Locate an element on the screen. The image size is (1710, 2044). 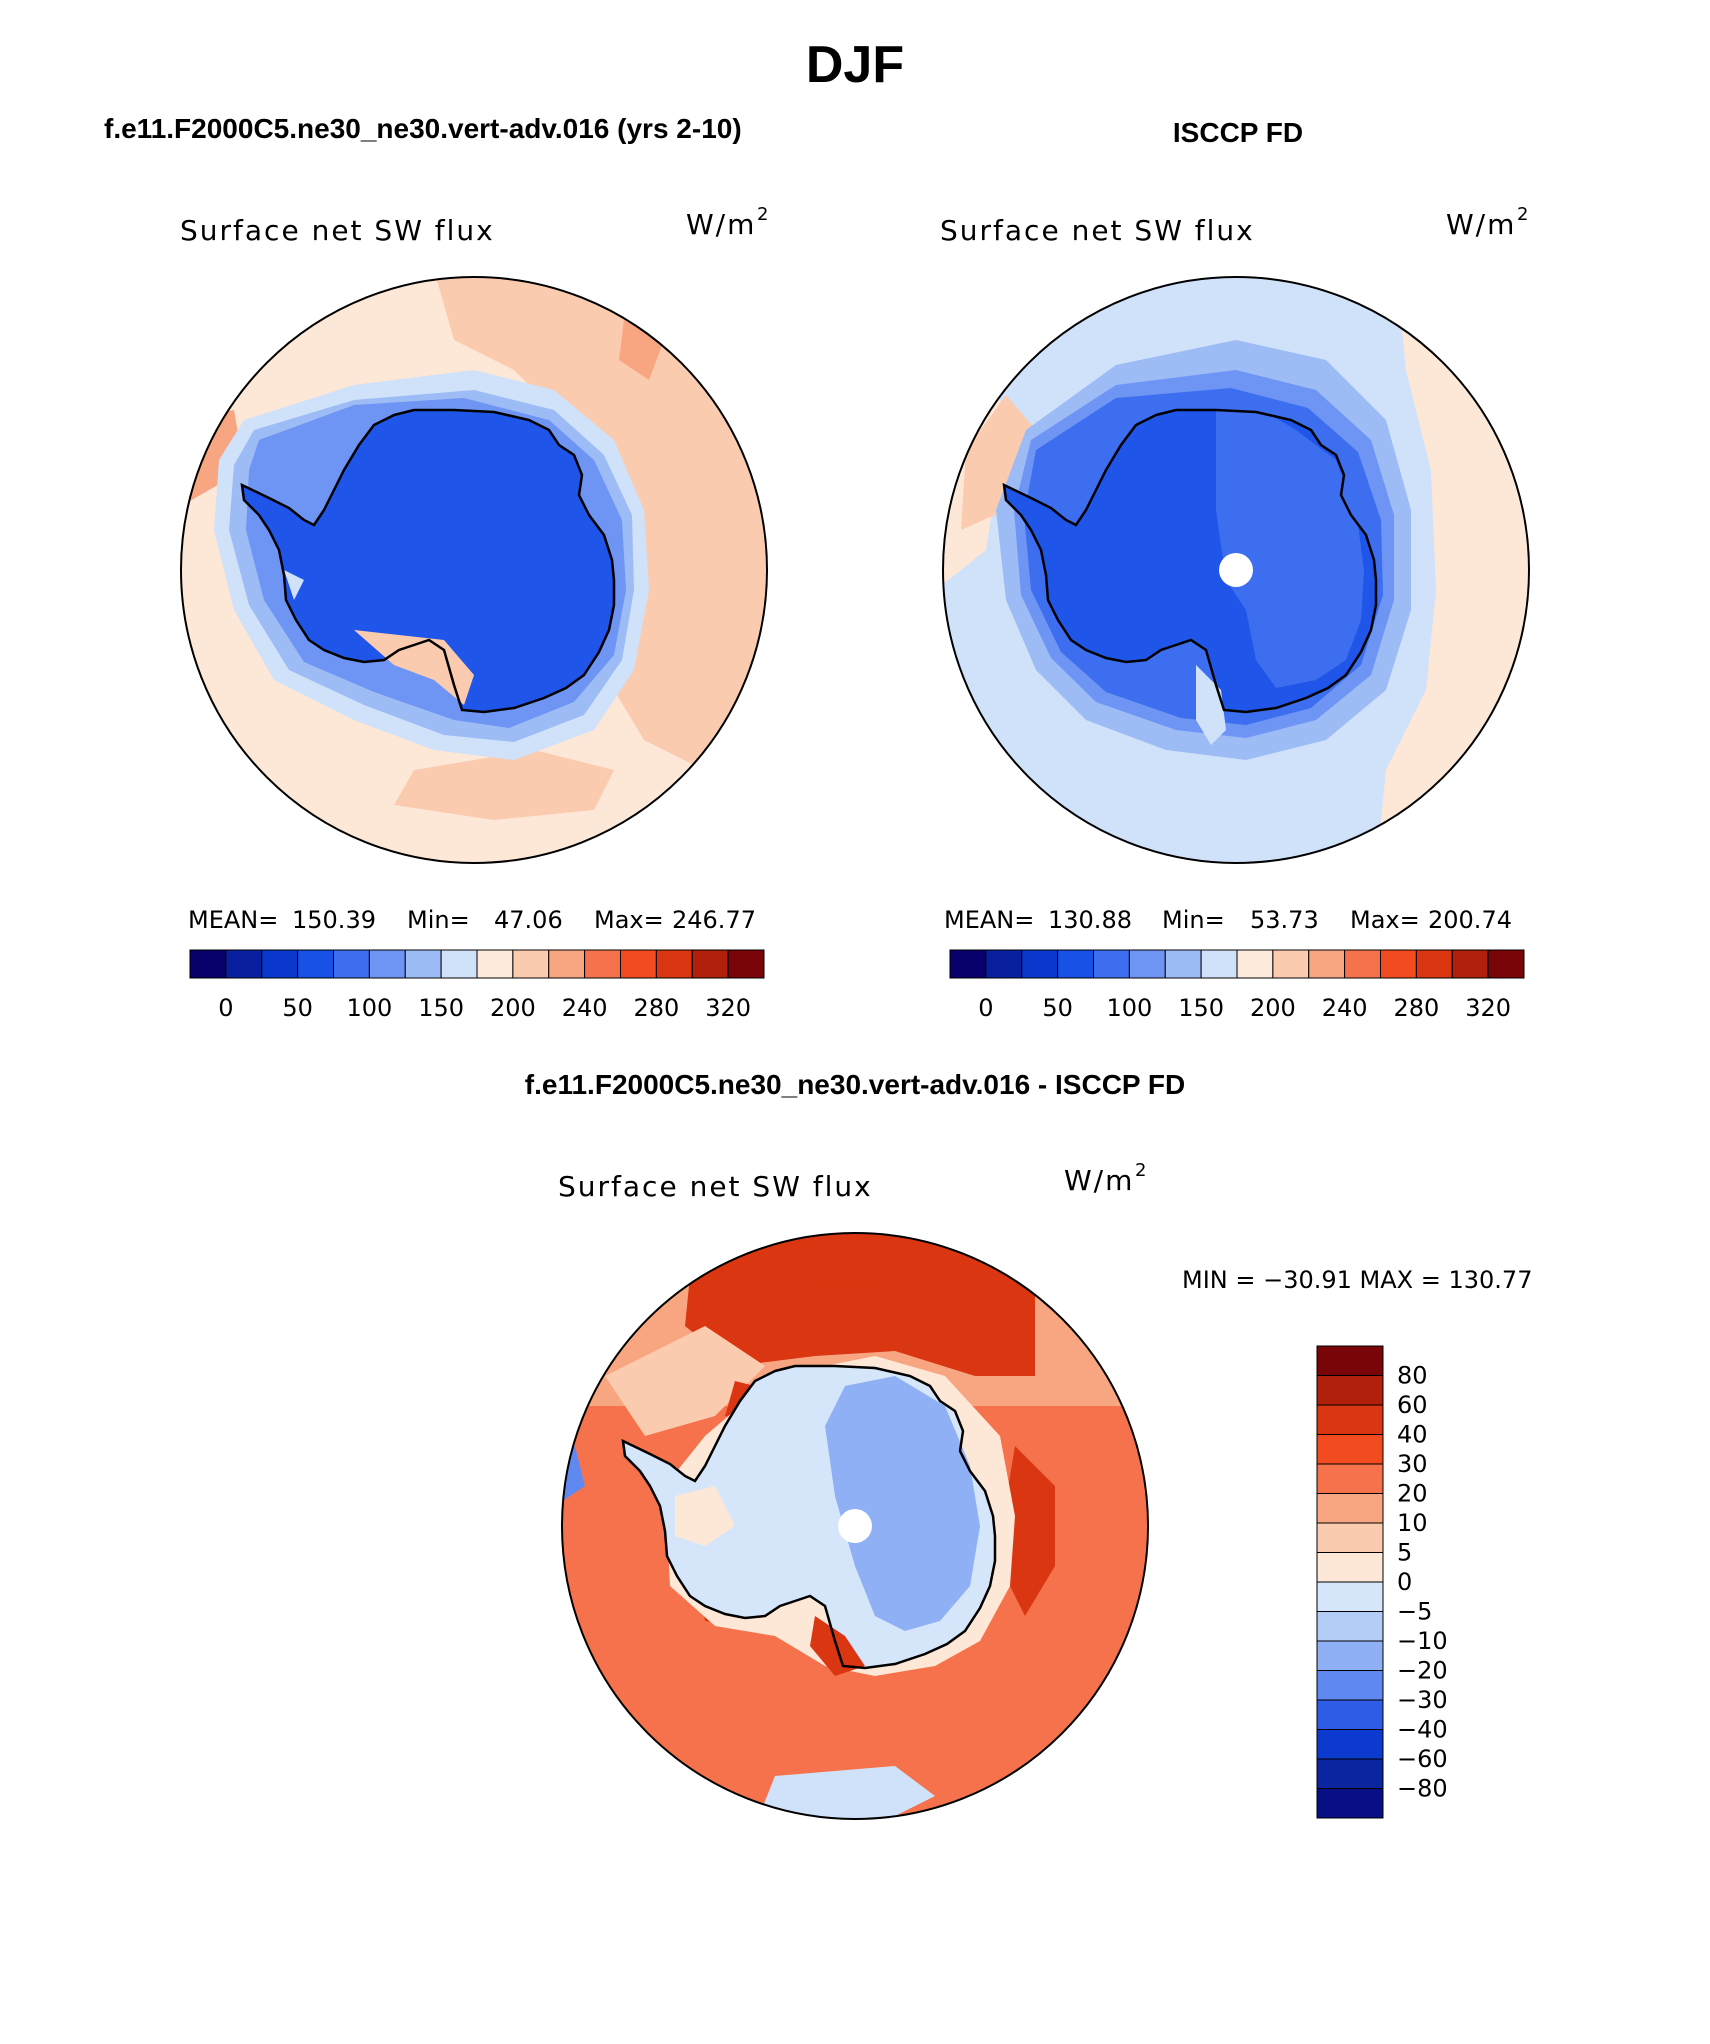
colorbar-tick-label: 60 is located at coordinates (1412, 1405).